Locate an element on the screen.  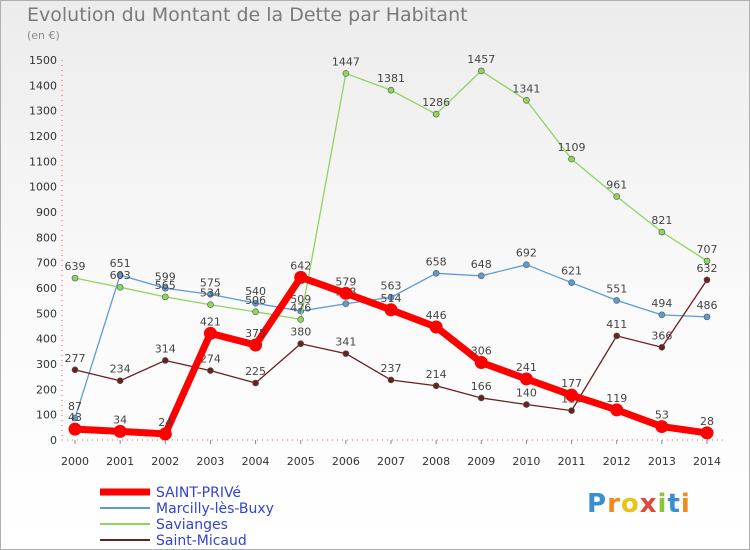
data-label: 707 is located at coordinates (707, 249).